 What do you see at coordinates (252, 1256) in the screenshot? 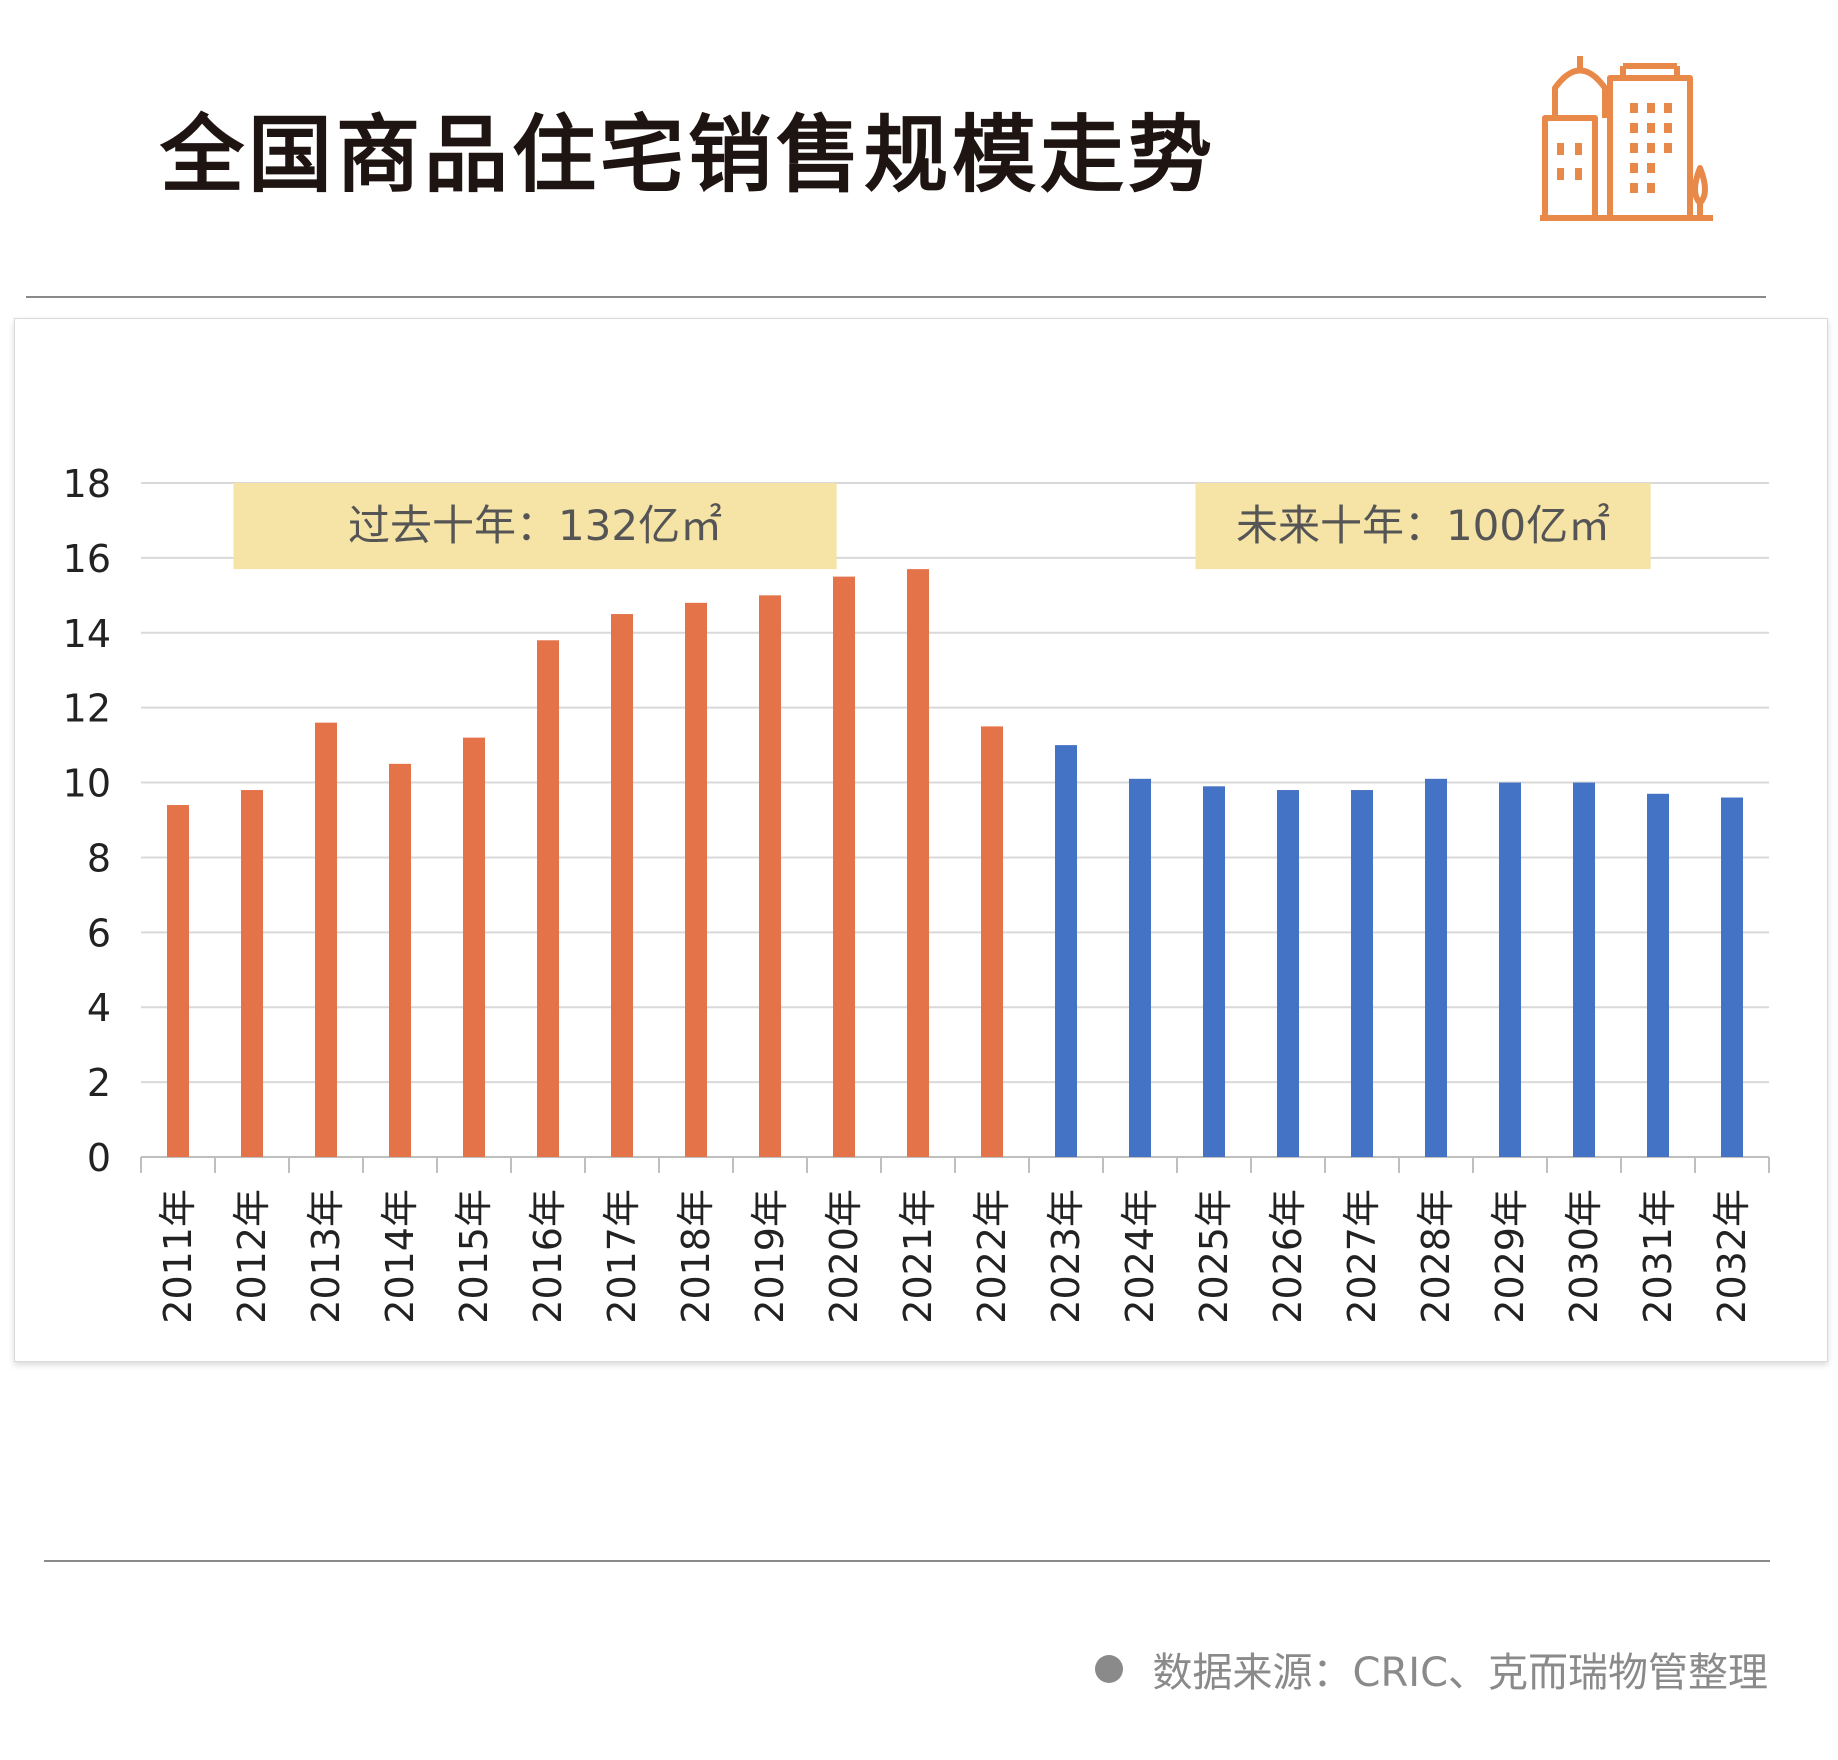
I see `x-tick-label: 2012年` at bounding box center [252, 1256].